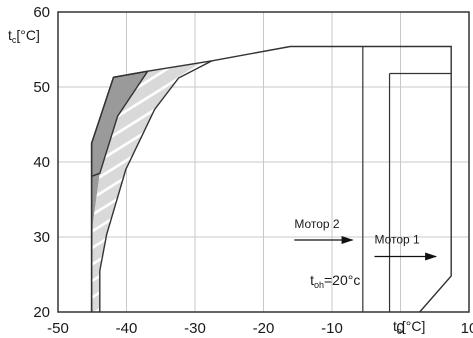 The image size is (473, 338). Describe the element at coordinates (414, 326) in the screenshot. I see `x-axis-label-unit: [°C]` at that location.